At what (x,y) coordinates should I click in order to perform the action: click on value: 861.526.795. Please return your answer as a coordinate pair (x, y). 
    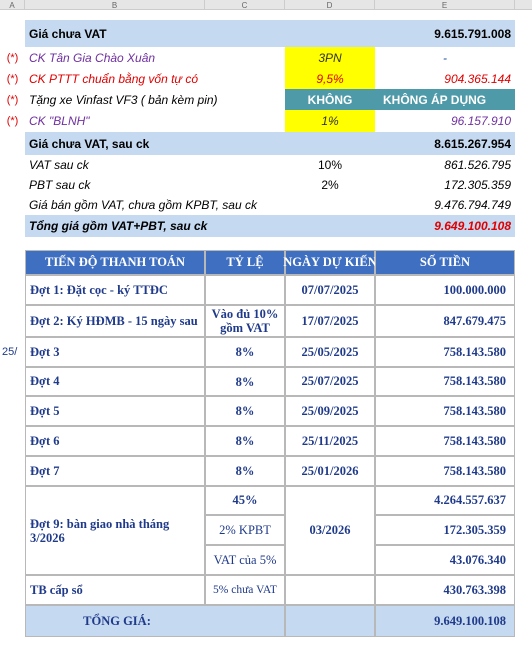
    Looking at the image, I should click on (477, 165).